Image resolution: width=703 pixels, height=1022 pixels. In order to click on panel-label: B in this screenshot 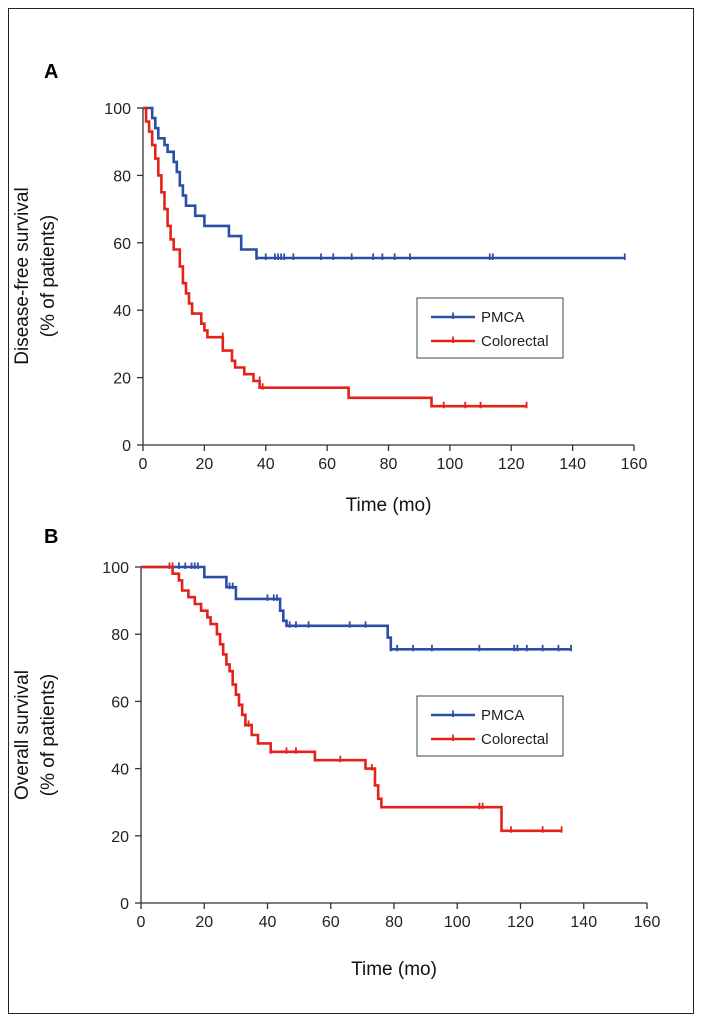, I will do `click(51, 537)`.